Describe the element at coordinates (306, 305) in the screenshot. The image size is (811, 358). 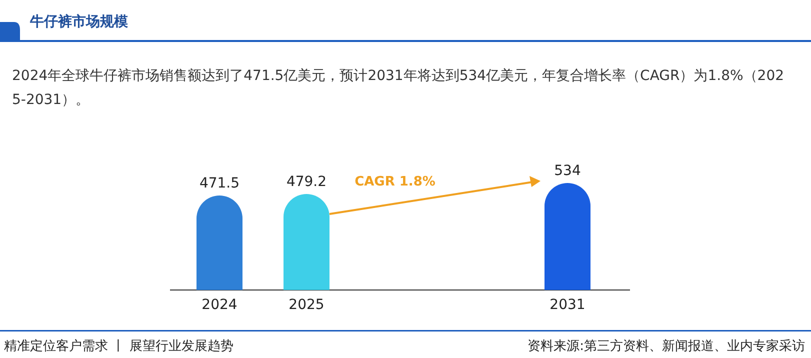
I see `x-tick-label: 2025` at that location.